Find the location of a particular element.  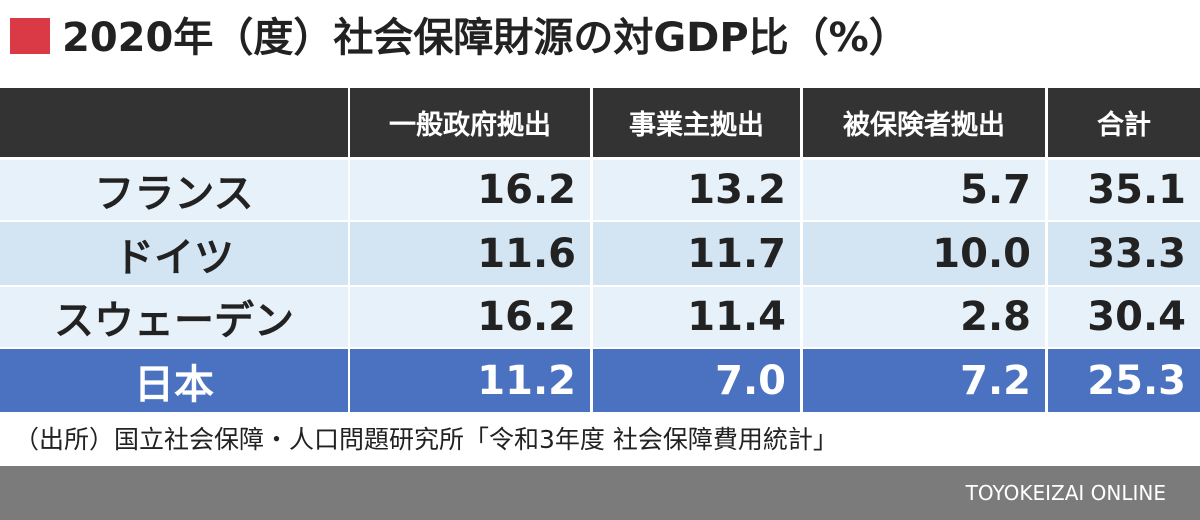

column-header: 一般政府拠出 is located at coordinates (470, 122).